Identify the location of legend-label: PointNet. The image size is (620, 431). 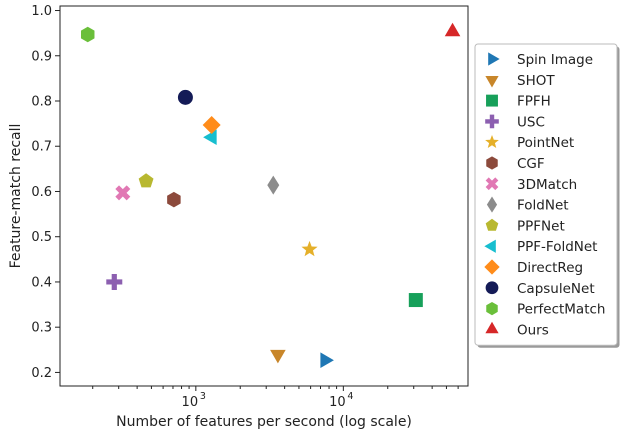
(545, 143).